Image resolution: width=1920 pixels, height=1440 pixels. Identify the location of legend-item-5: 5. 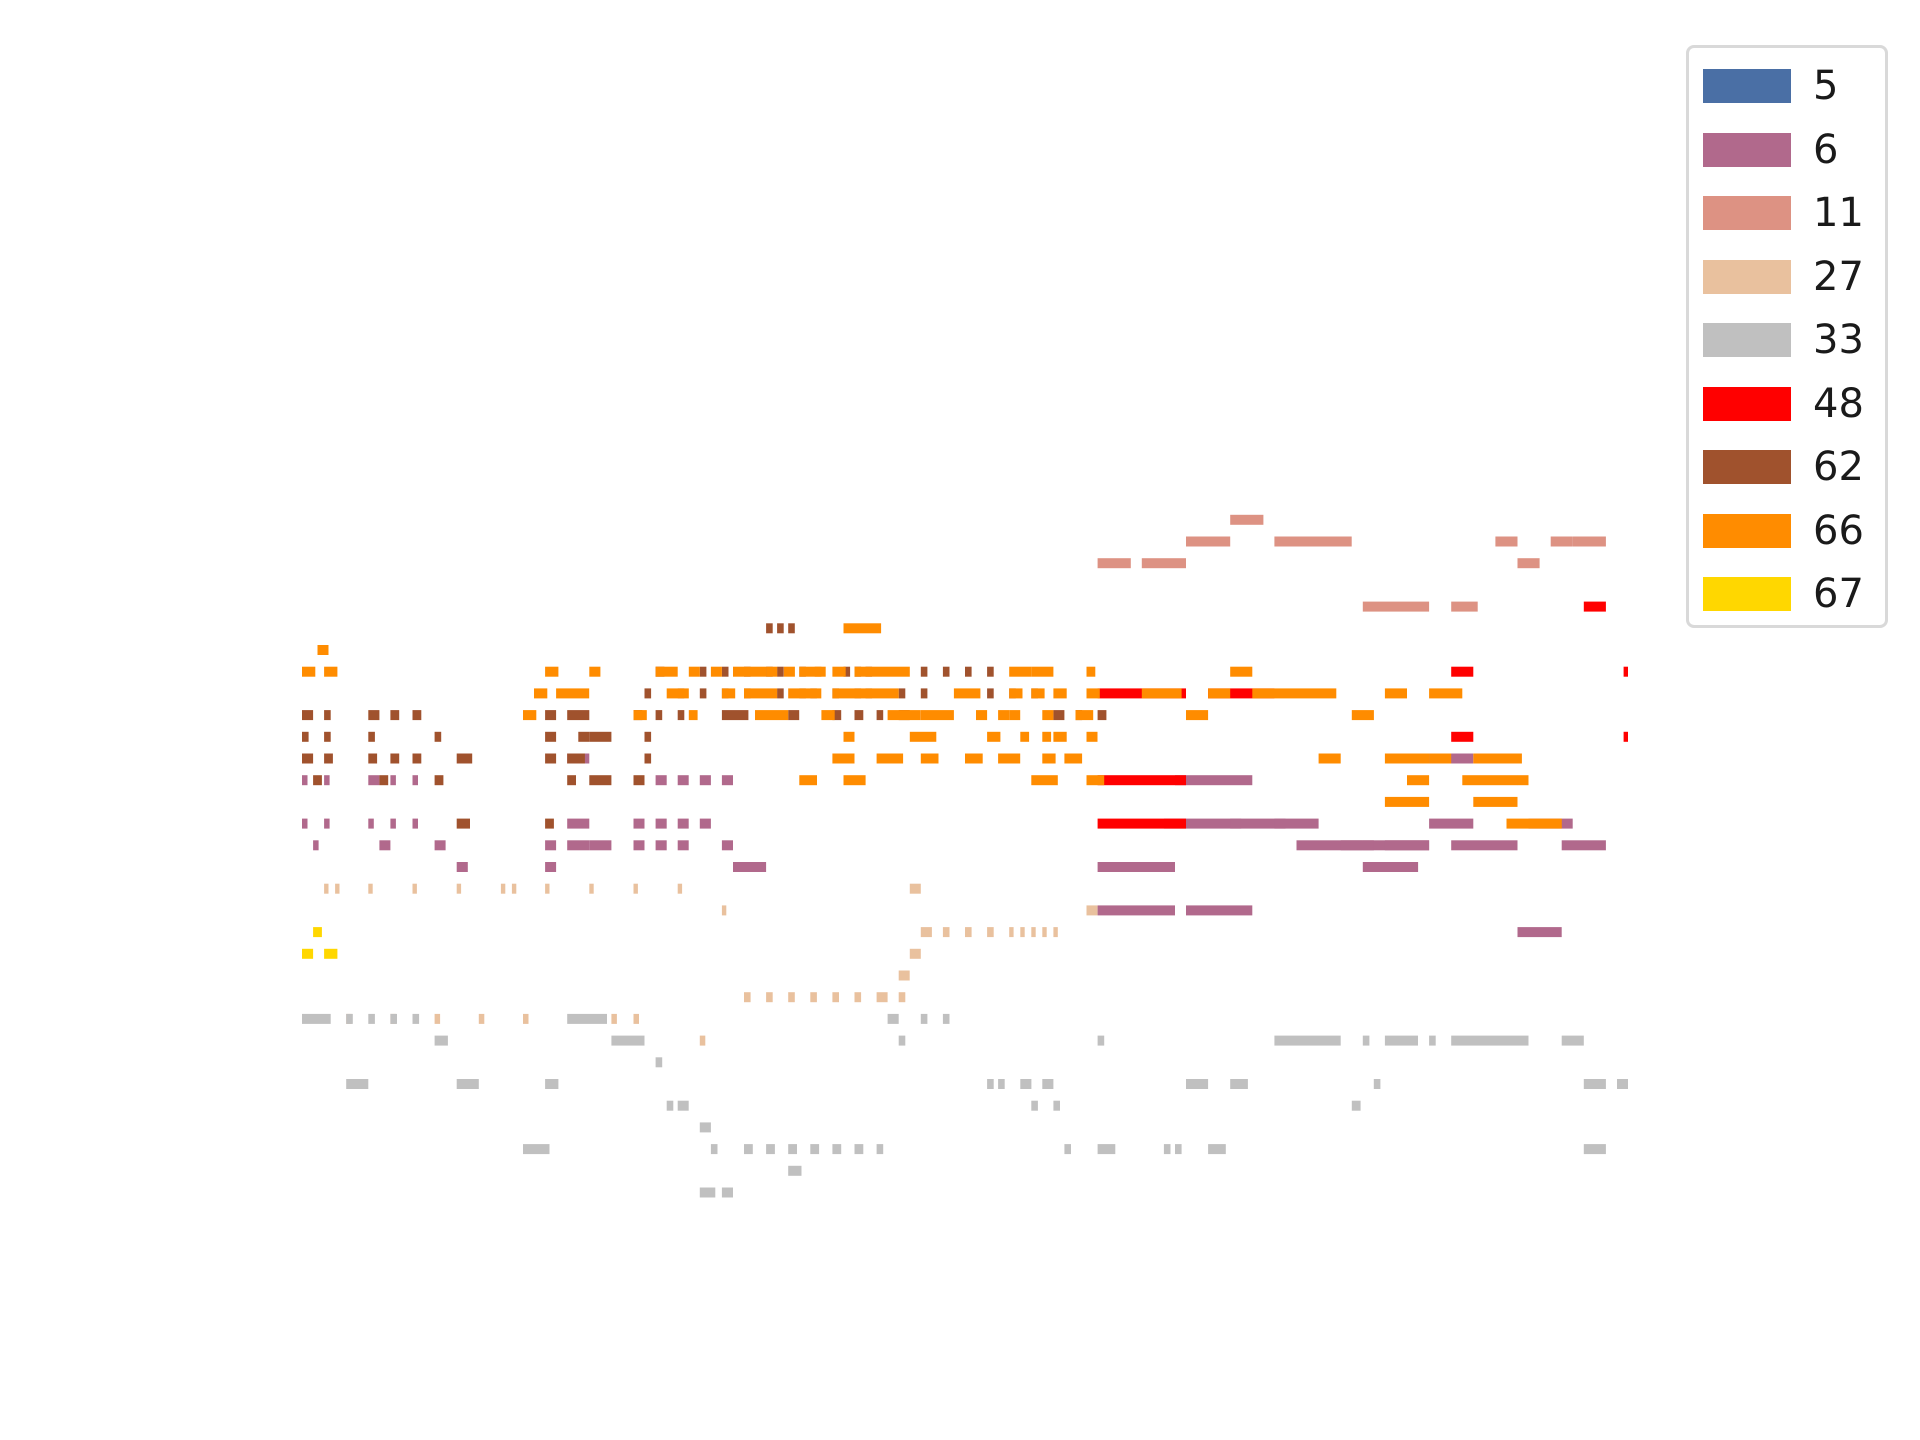
(1793, 86).